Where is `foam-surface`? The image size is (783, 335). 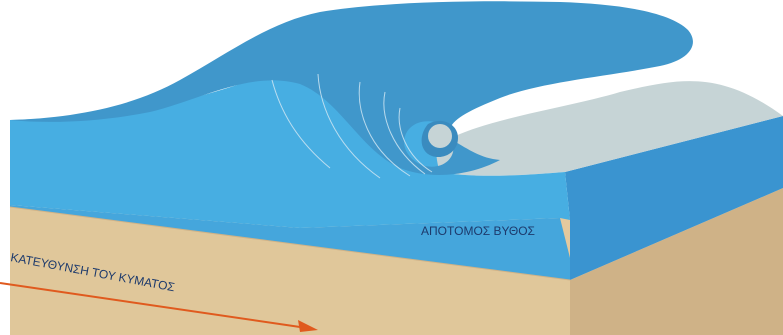
foam-surface is located at coordinates (606, 128).